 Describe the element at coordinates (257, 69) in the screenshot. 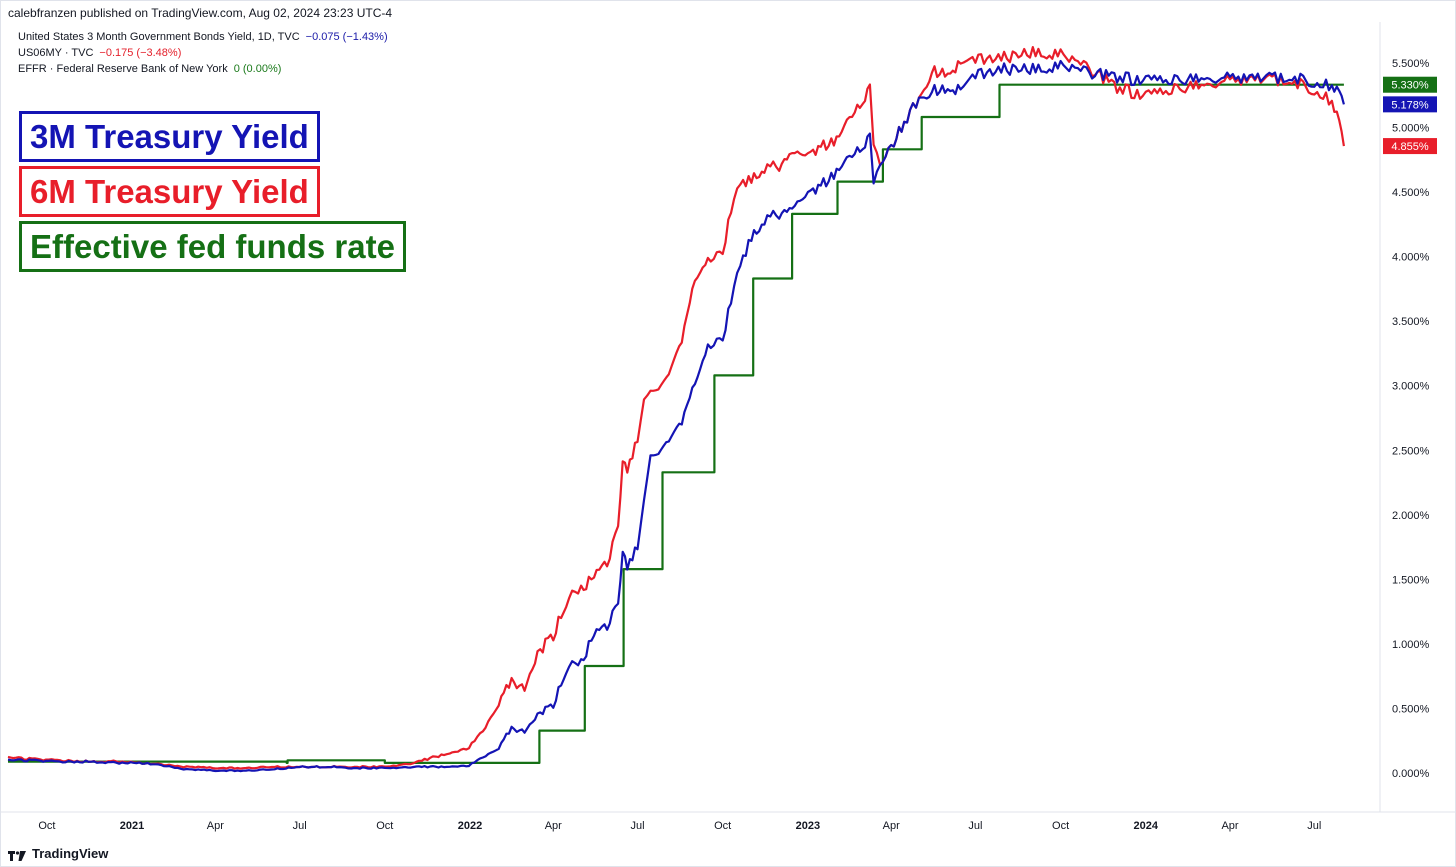

I see `legend-change-effr: 0 (0.00%)` at that location.